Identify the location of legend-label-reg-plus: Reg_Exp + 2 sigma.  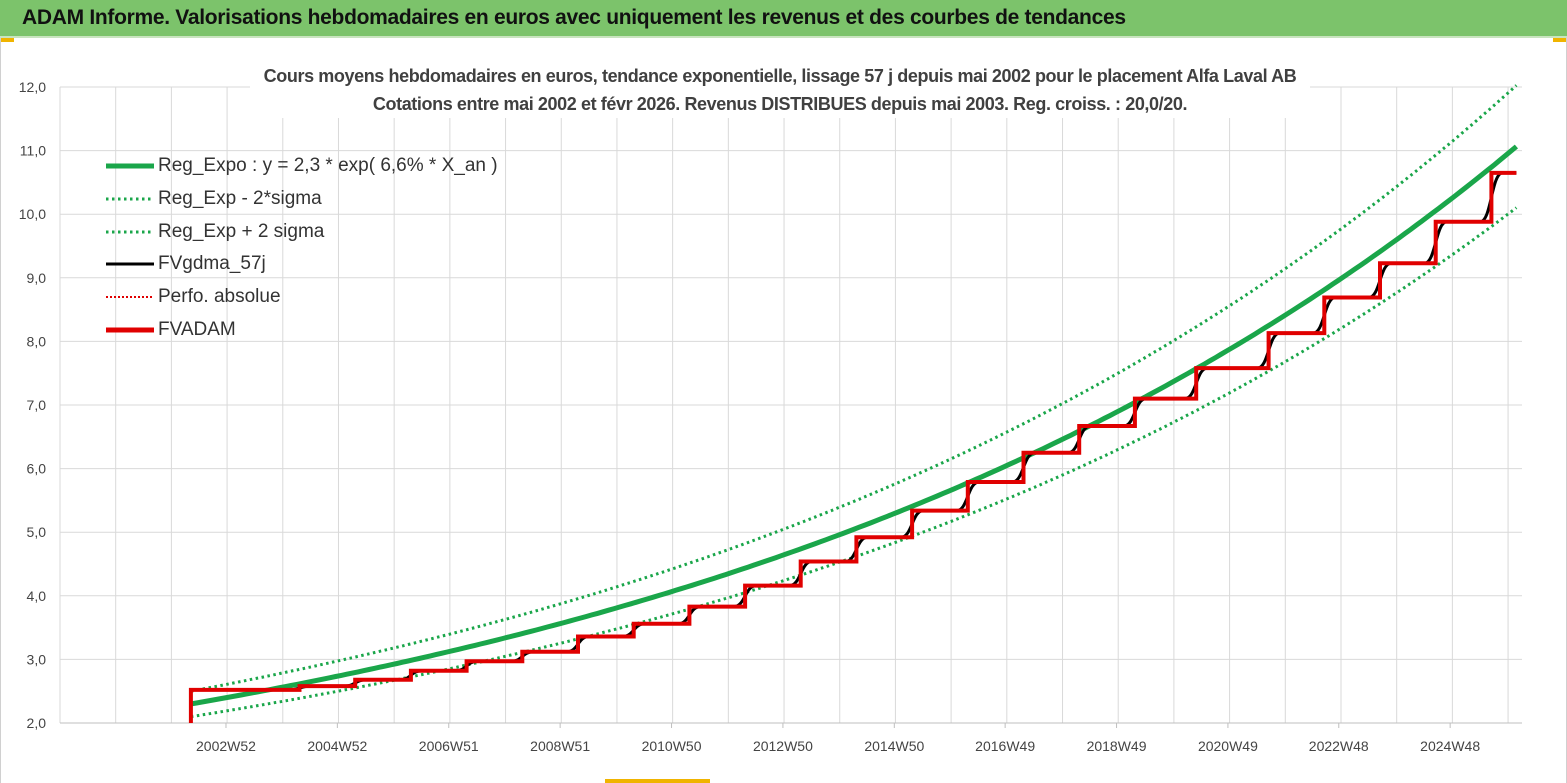
(241, 231).